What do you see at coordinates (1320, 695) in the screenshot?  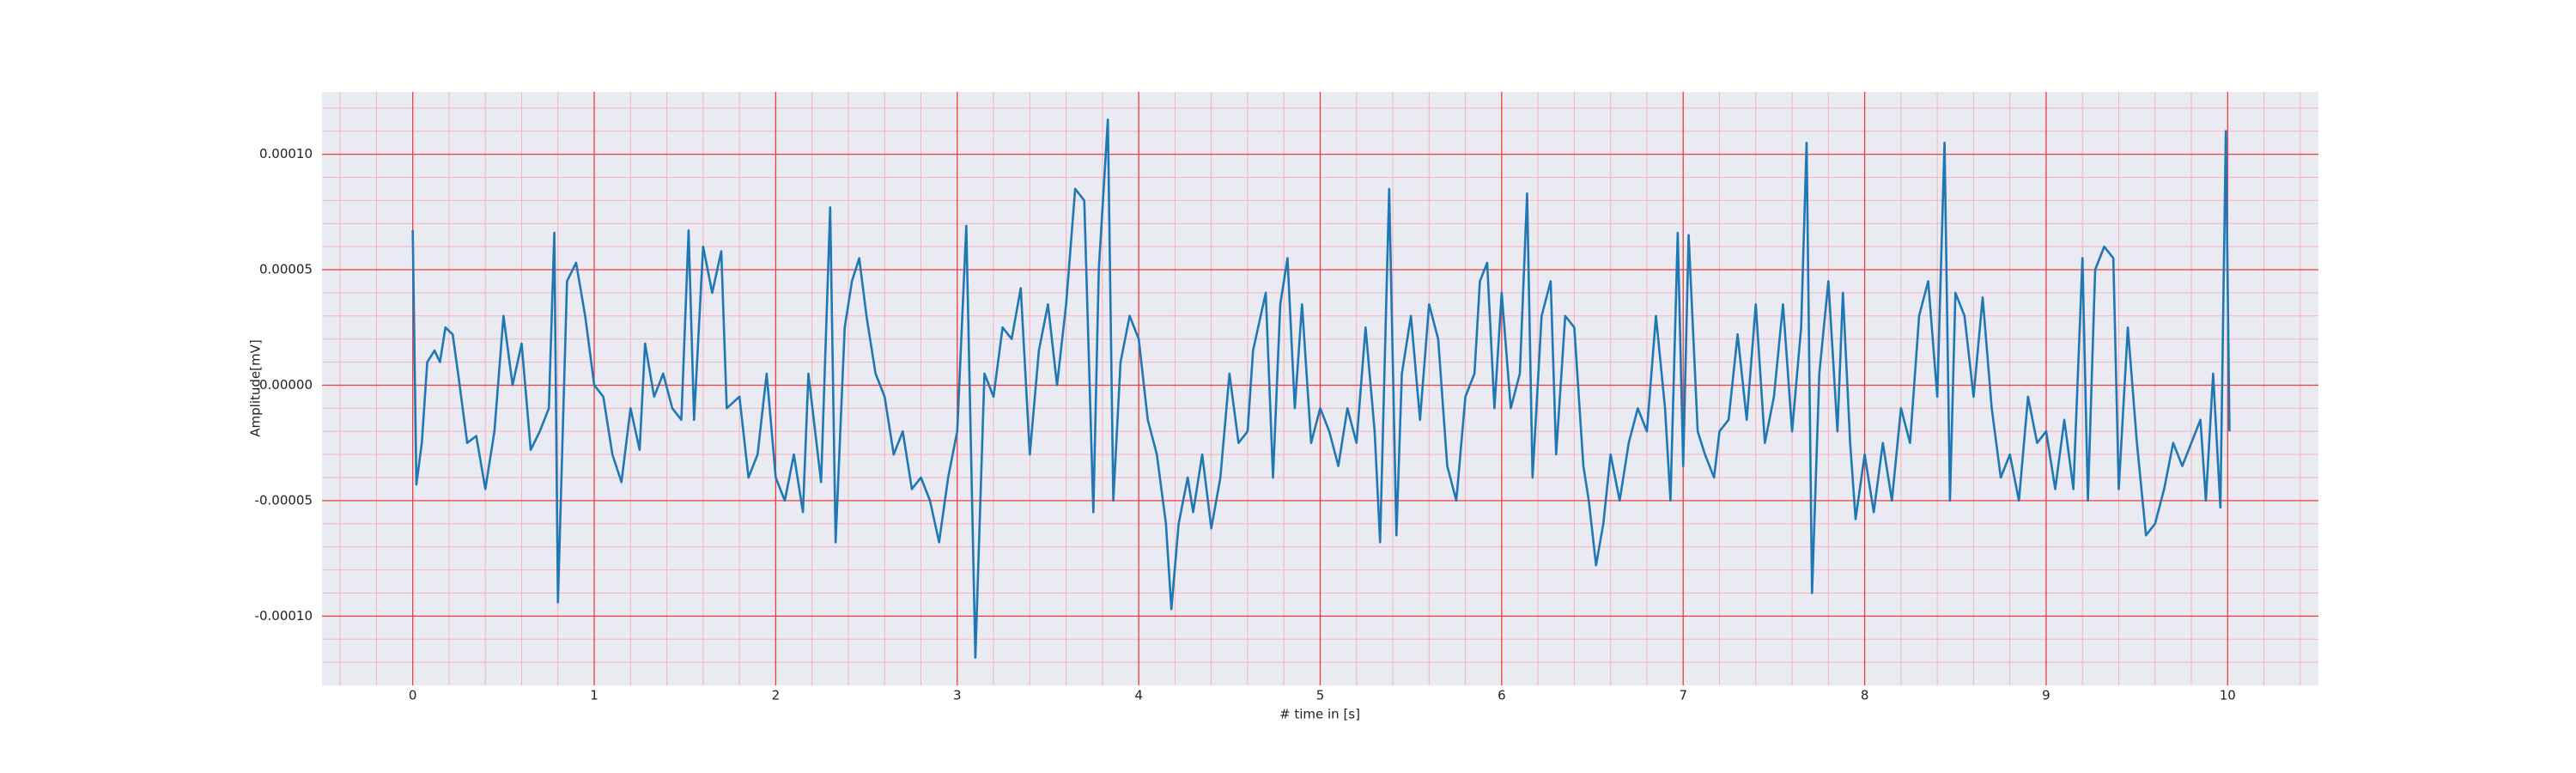 I see `x-tick-label: 5` at bounding box center [1320, 695].